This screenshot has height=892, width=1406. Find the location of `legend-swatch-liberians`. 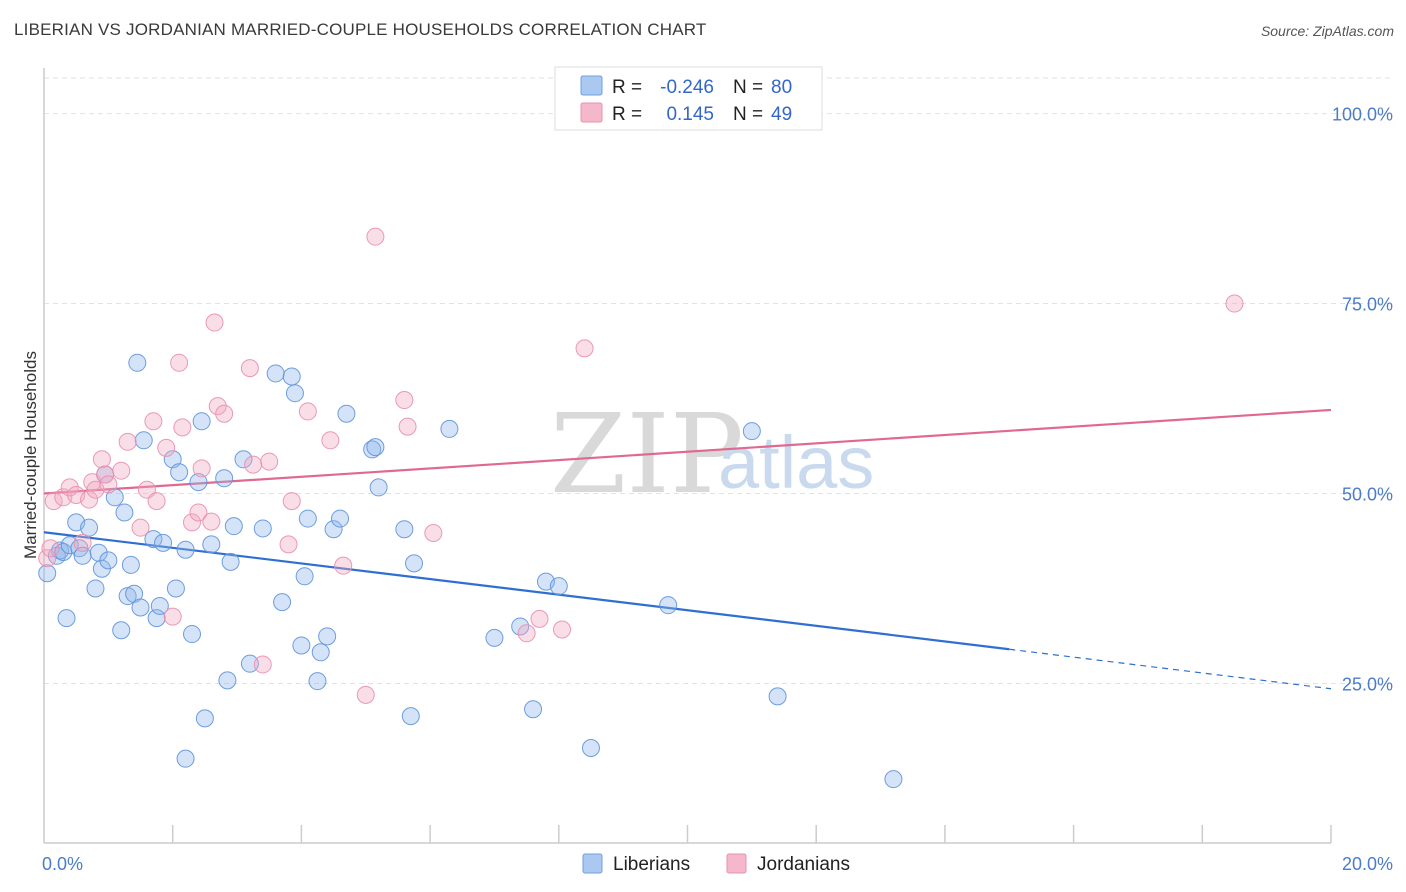

legend-swatch-liberians is located at coordinates (591, 85).